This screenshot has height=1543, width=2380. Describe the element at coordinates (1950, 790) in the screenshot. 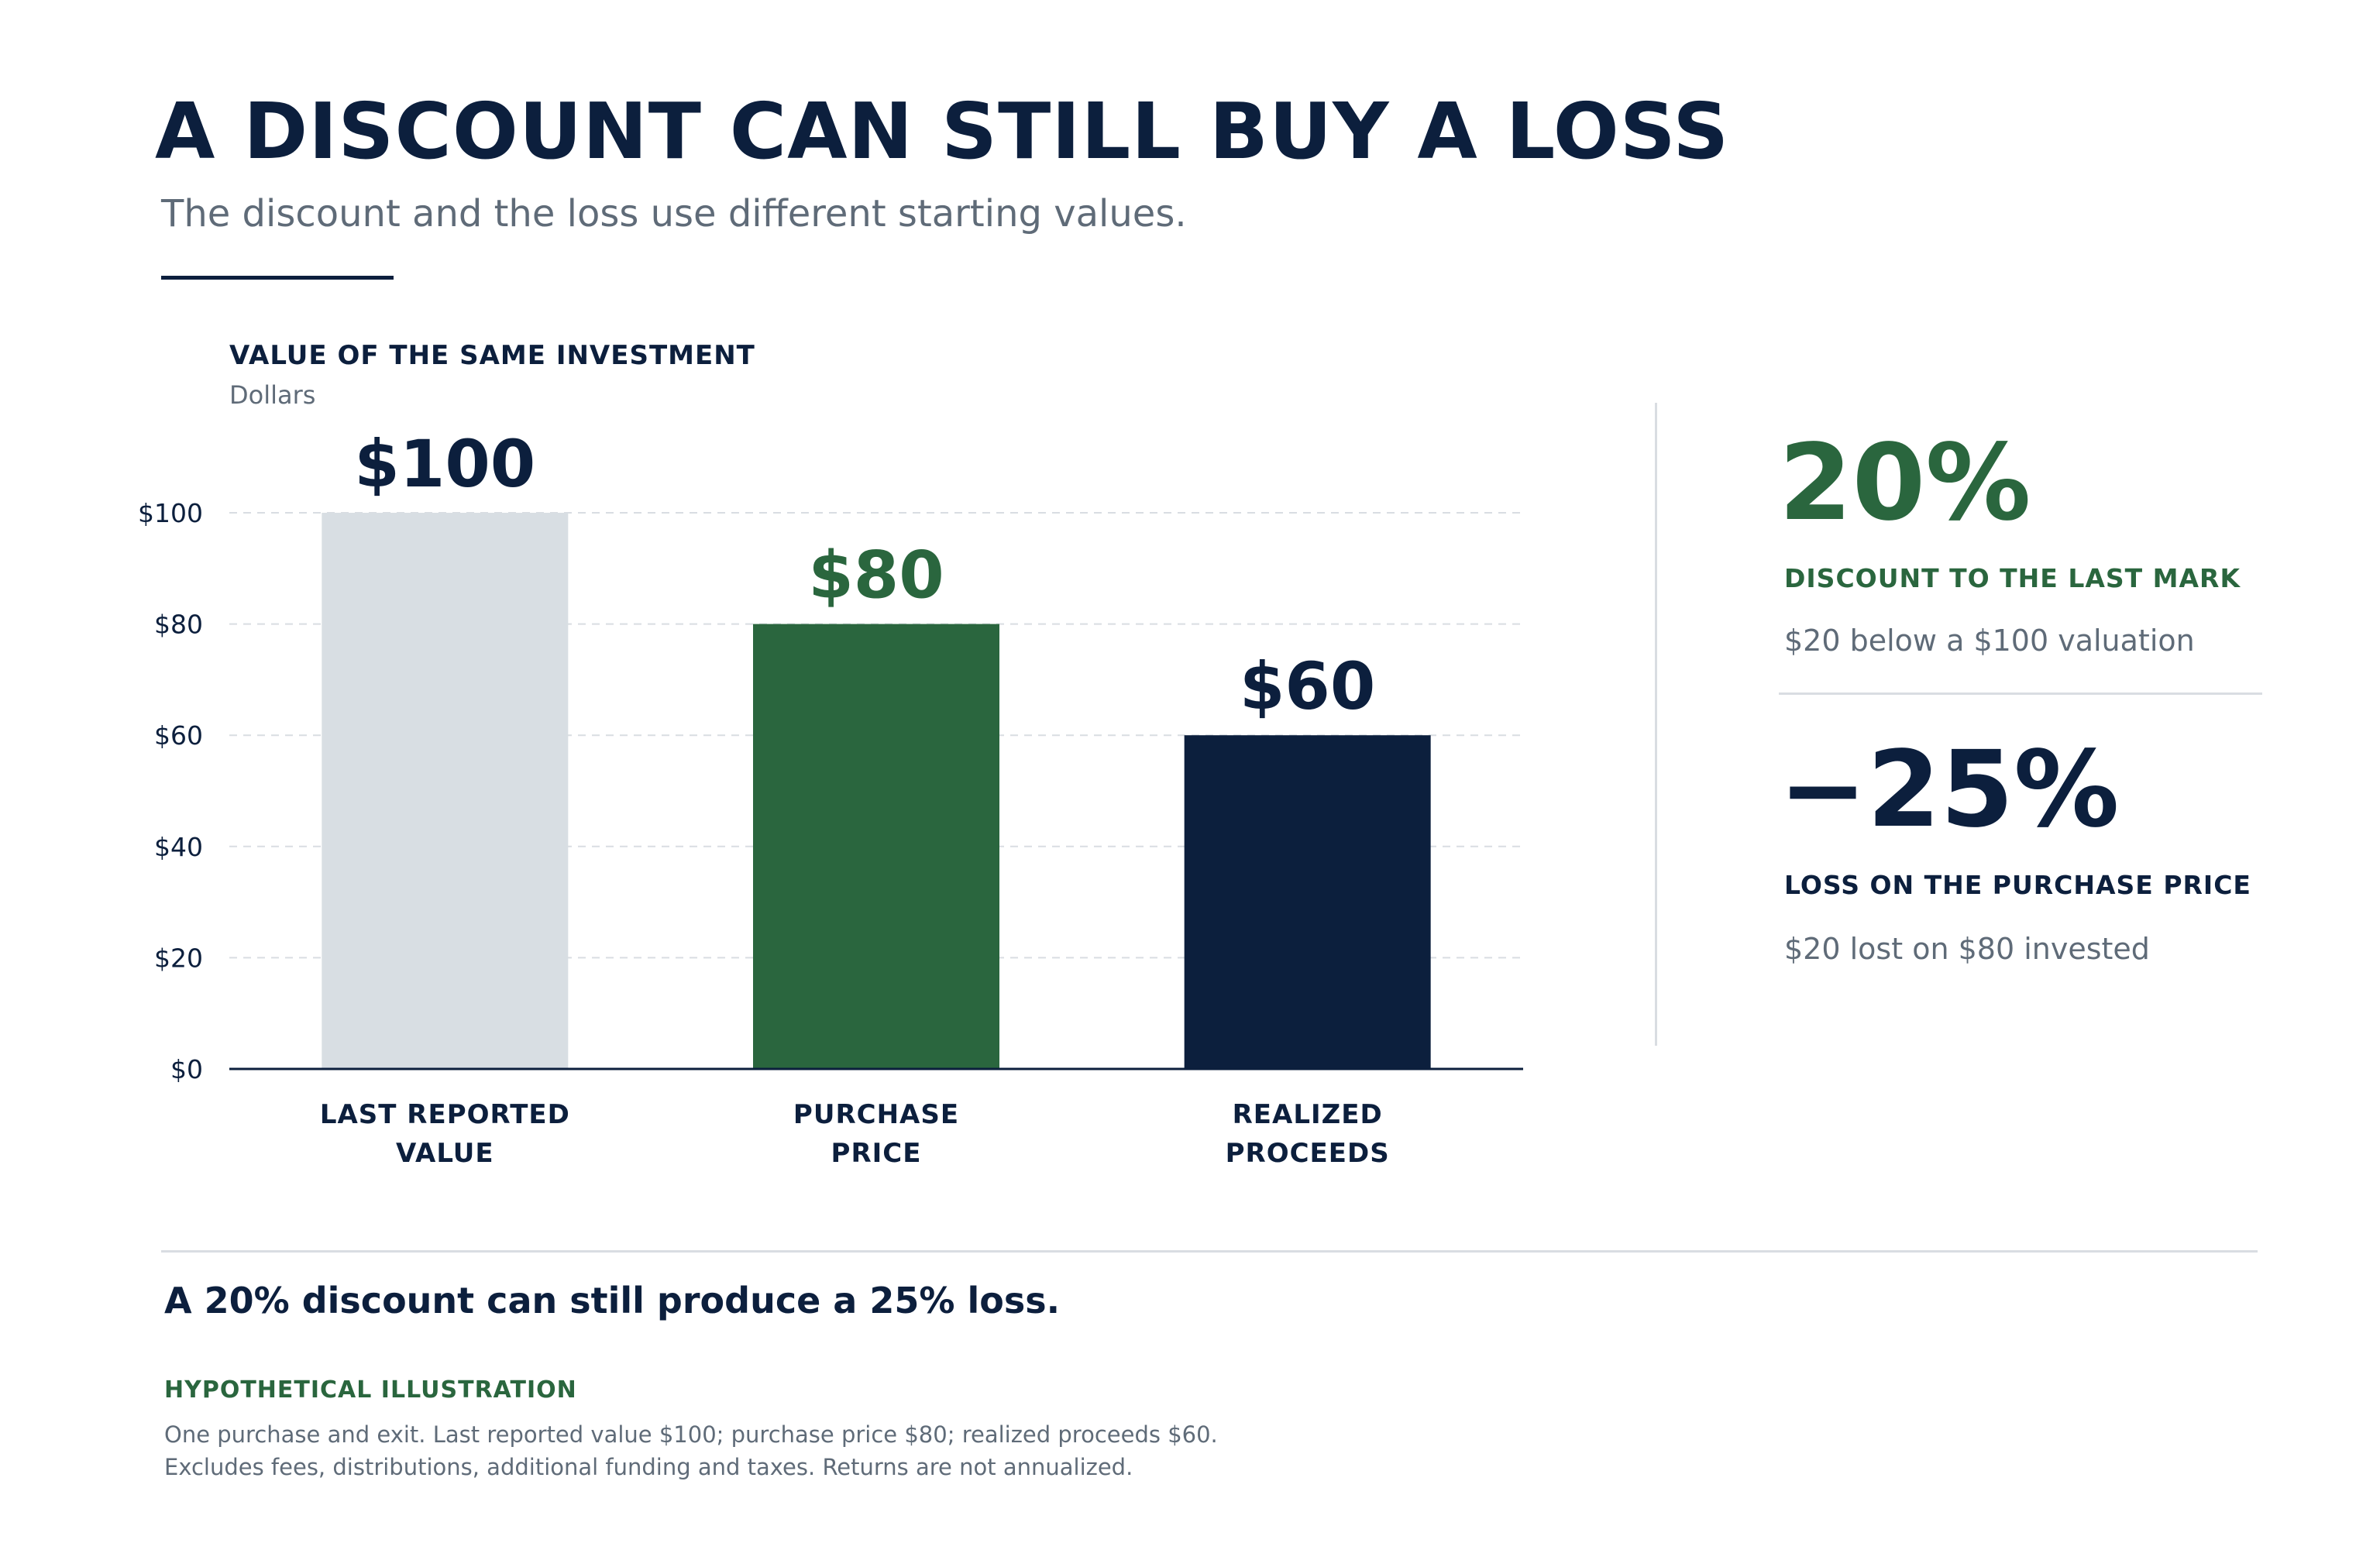

I see `loss-stat-value: −25%` at that location.